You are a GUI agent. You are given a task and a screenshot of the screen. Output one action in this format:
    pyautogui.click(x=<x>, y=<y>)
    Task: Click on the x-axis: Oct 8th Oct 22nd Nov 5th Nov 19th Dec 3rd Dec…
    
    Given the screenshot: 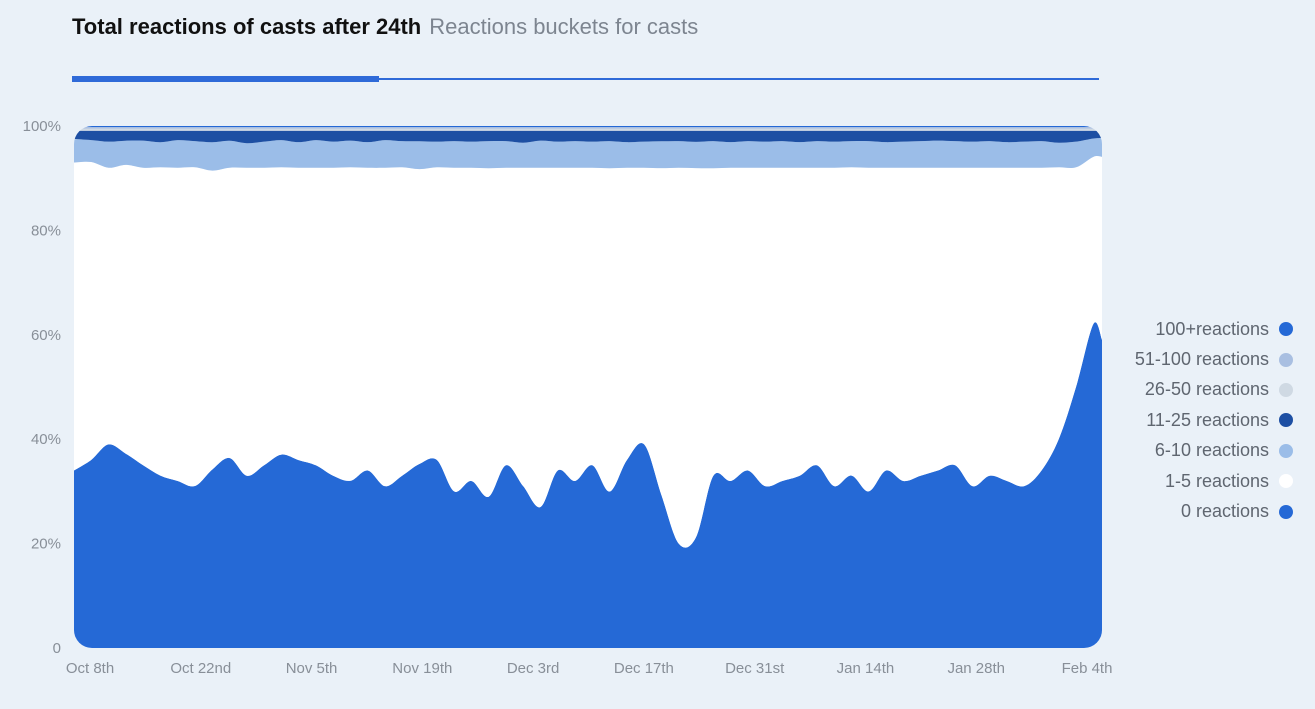 What is the action you would take?
    pyautogui.click(x=589, y=668)
    